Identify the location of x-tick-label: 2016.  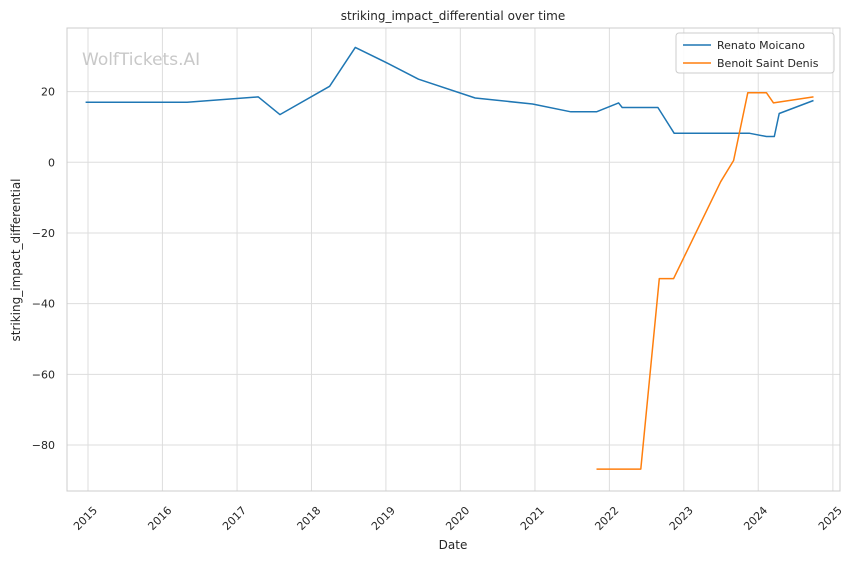
(159, 518).